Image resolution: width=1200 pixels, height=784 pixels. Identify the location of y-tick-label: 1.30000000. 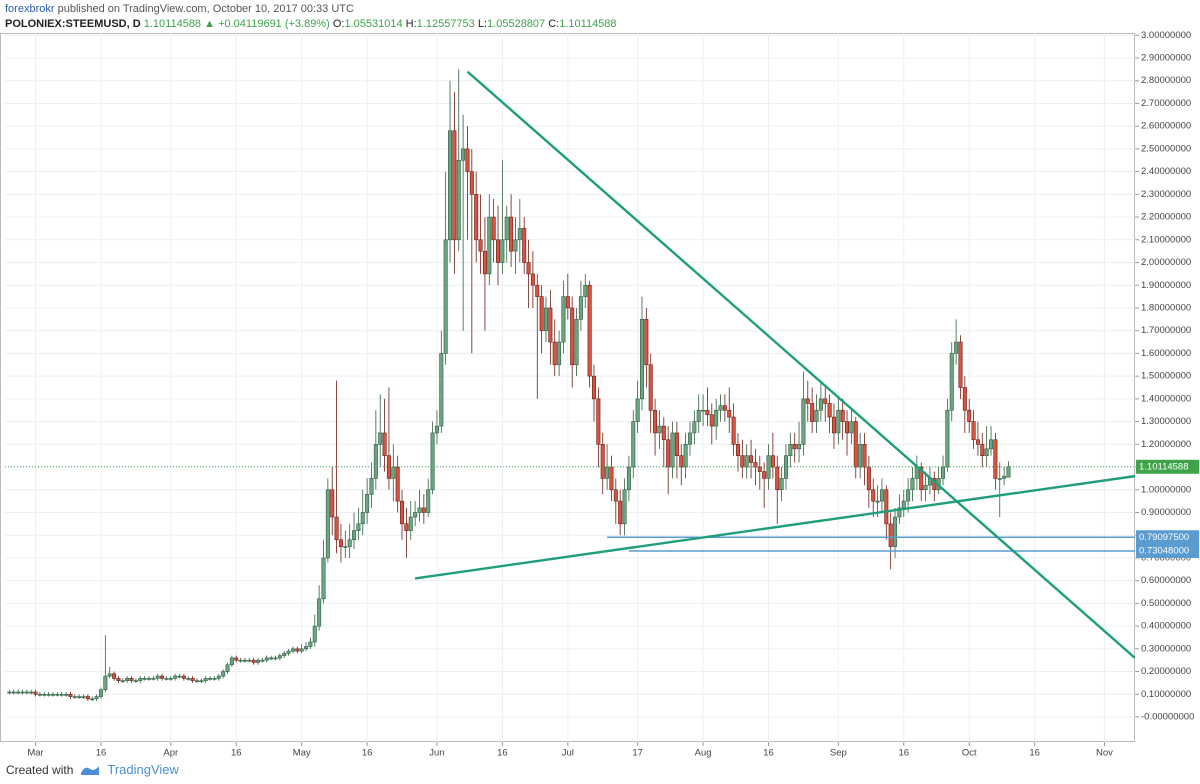
(1166, 421).